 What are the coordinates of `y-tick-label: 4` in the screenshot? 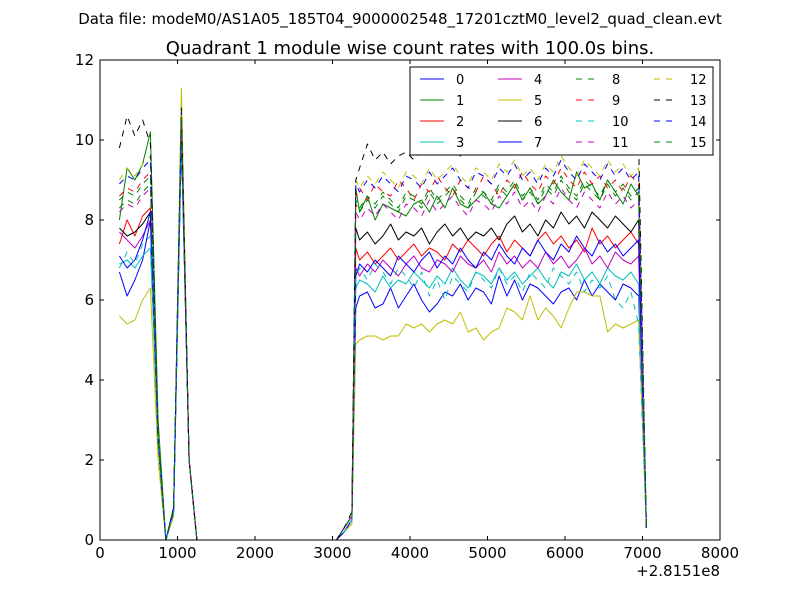 It's located at (89, 380).